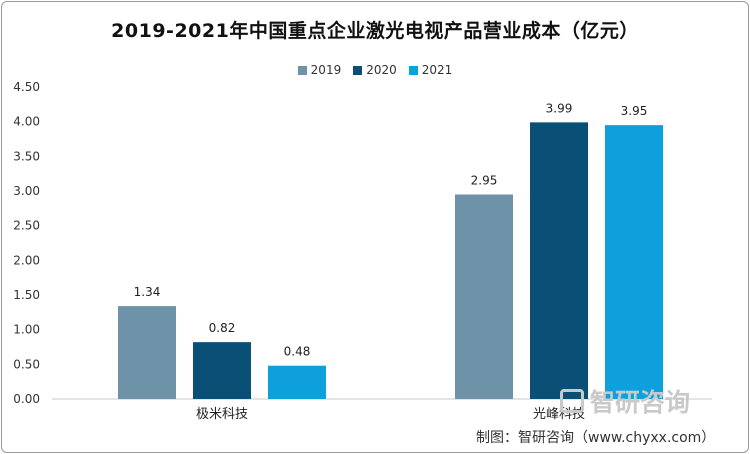 The image size is (750, 454). I want to click on legend-item-2020: 2020, so click(375, 70).